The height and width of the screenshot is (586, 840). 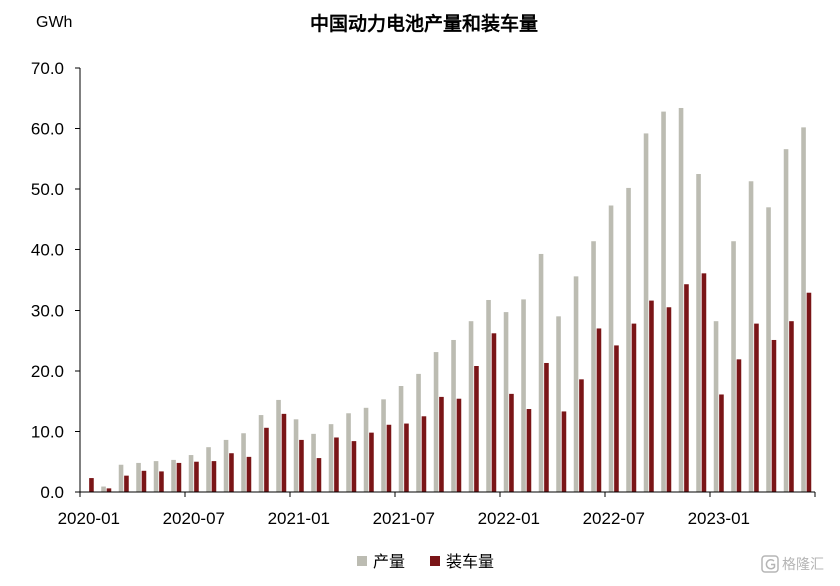 I want to click on x-tick-label: 2020-07, so click(x=194, y=518).